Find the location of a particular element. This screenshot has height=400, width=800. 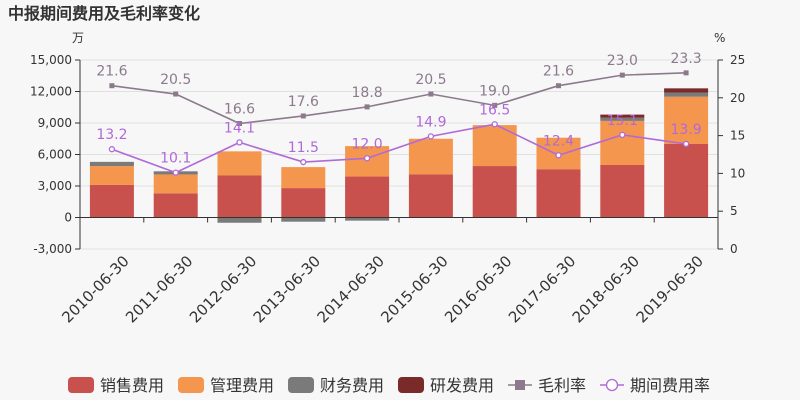

left-axis-tick-label: 6,000 is located at coordinates (55, 155).